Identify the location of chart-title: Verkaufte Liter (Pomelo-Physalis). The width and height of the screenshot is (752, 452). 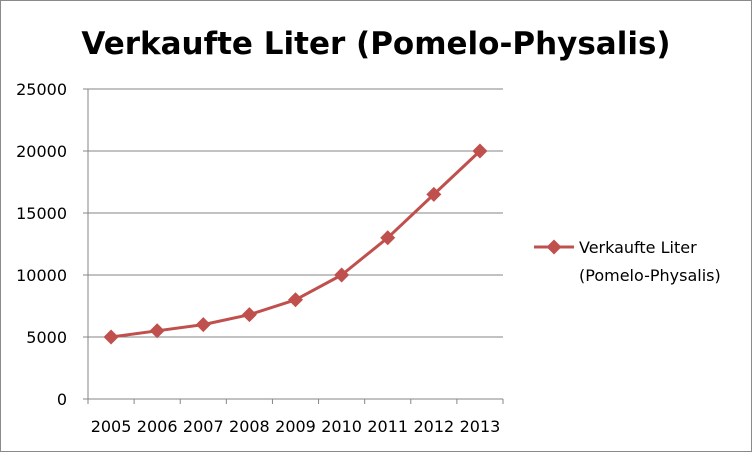
(375, 44).